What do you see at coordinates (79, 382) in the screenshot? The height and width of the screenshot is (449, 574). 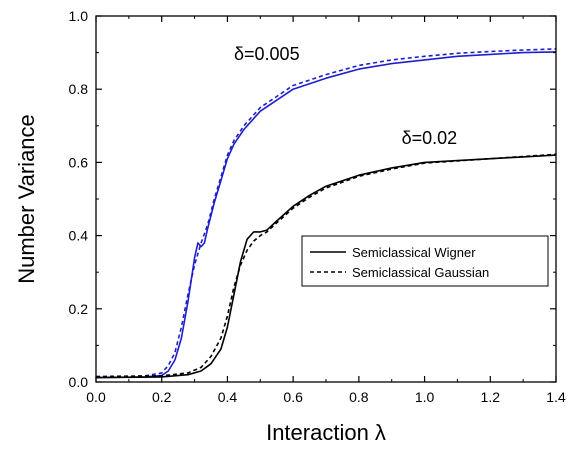 I see `y-tick-label: 0.0` at bounding box center [79, 382].